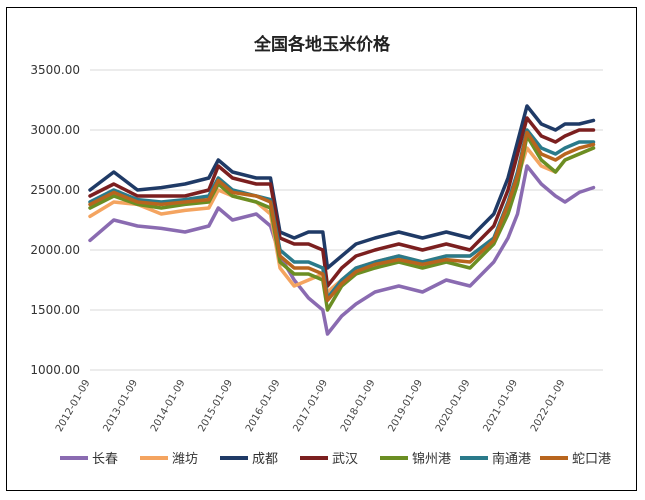 This screenshot has height=500, width=645. What do you see at coordinates (345, 459) in the screenshot?
I see `legend-label: 武汉` at bounding box center [345, 459].